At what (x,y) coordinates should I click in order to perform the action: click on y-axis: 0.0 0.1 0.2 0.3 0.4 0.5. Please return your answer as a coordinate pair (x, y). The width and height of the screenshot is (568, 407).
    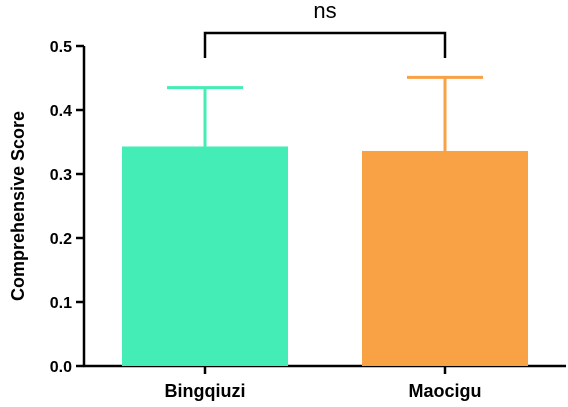
    Looking at the image, I should click on (68, 207).